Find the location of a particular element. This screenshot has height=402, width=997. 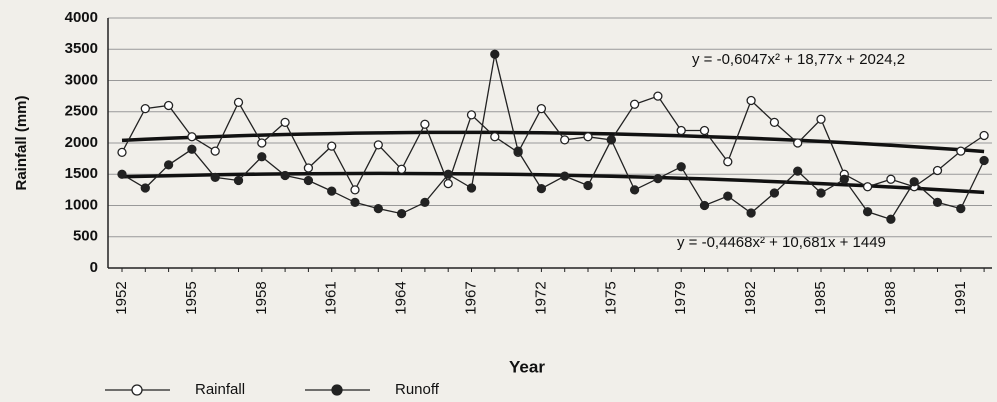

x-tick-label: 1961 is located at coordinates (331, 297).